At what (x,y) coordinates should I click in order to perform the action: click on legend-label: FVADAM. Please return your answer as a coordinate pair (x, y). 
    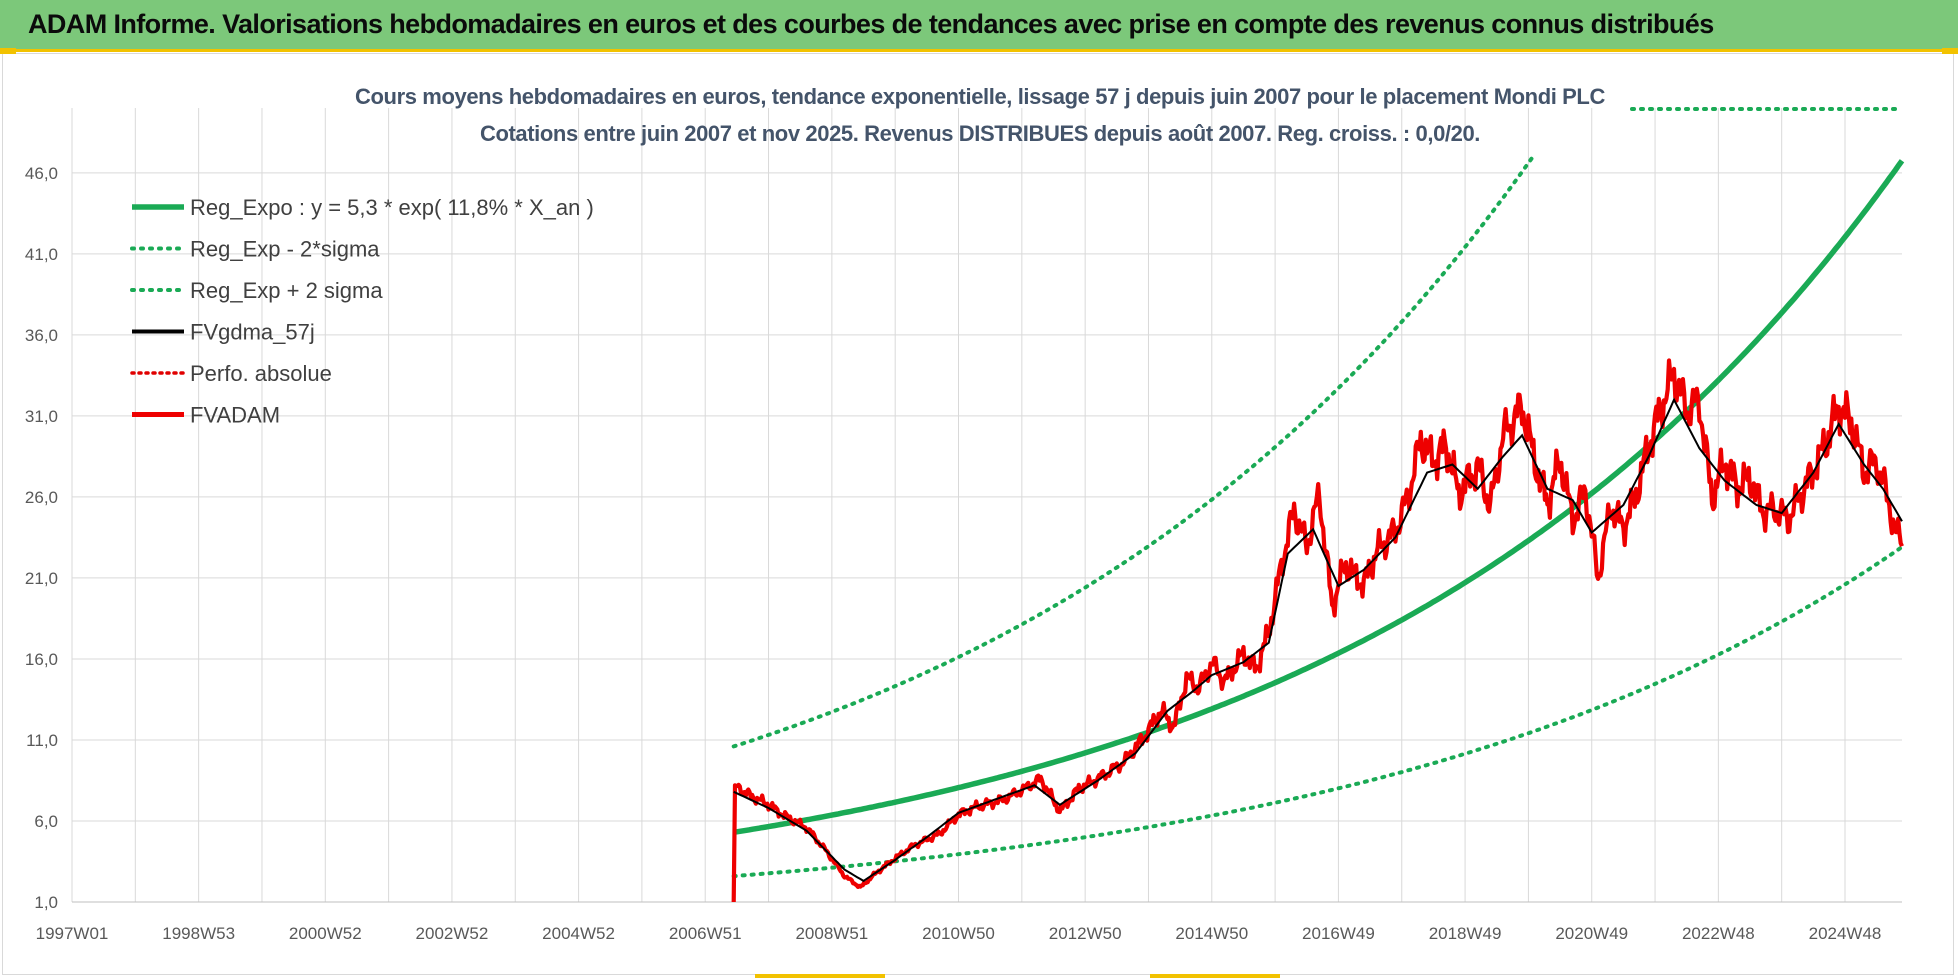
    Looking at the image, I should click on (235, 415).